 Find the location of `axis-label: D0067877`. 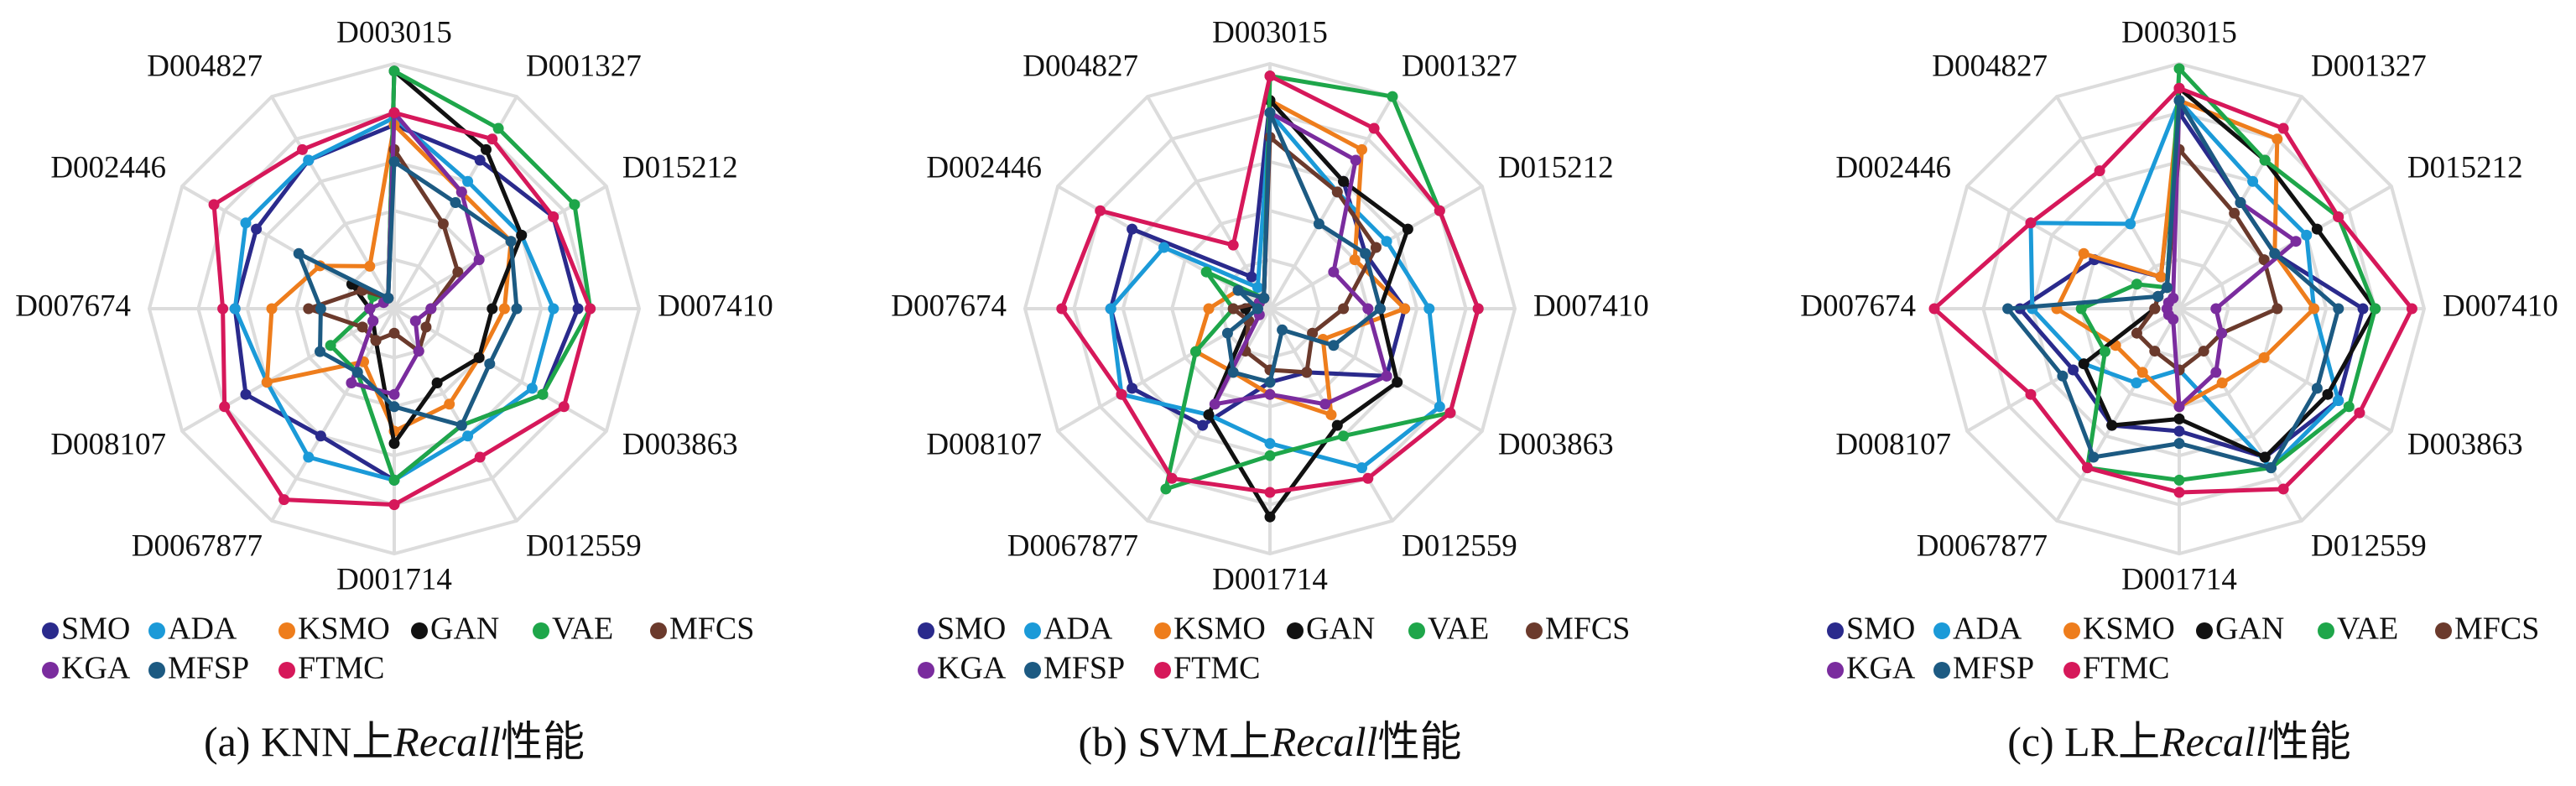

axis-label: D0067877 is located at coordinates (197, 545).